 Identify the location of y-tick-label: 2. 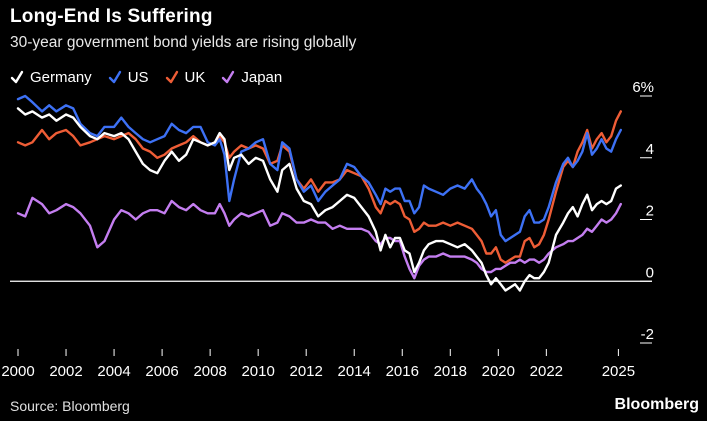
(650, 211).